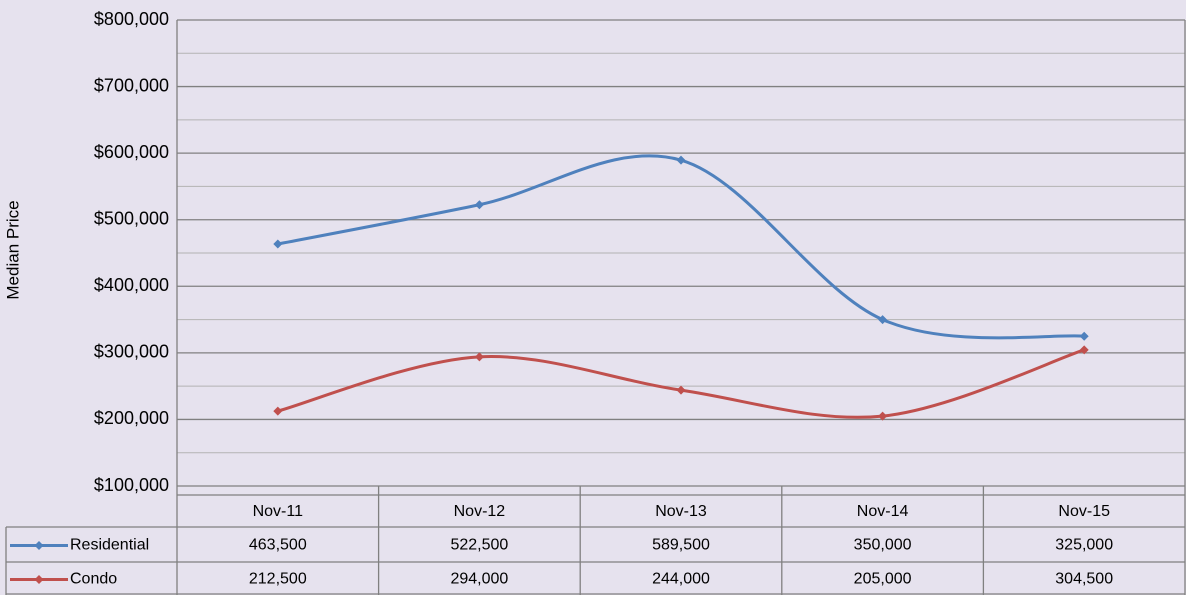  Describe the element at coordinates (883, 579) in the screenshot. I see `table-value: 205,000` at that location.